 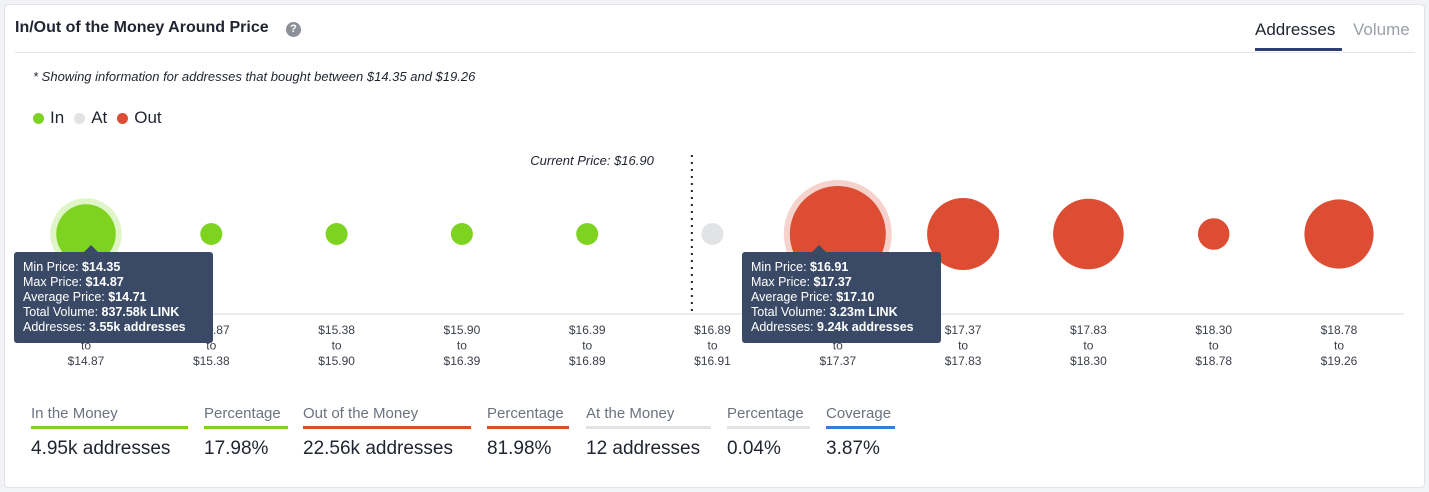 What do you see at coordinates (1339, 361) in the screenshot?
I see `x-tick-label: $19.26` at bounding box center [1339, 361].